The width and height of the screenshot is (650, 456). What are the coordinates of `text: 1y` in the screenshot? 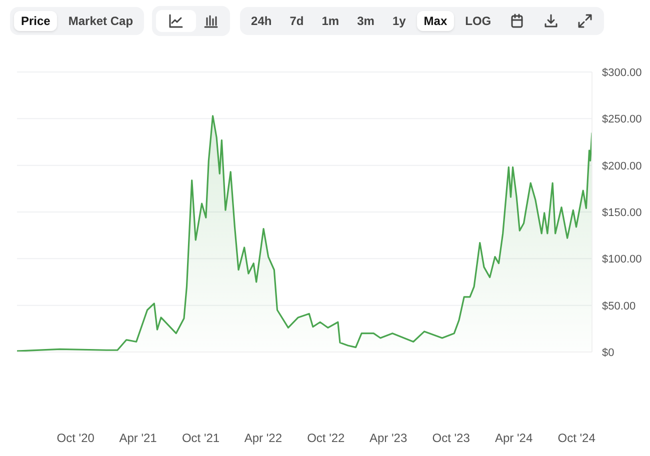 It's located at (399, 21).